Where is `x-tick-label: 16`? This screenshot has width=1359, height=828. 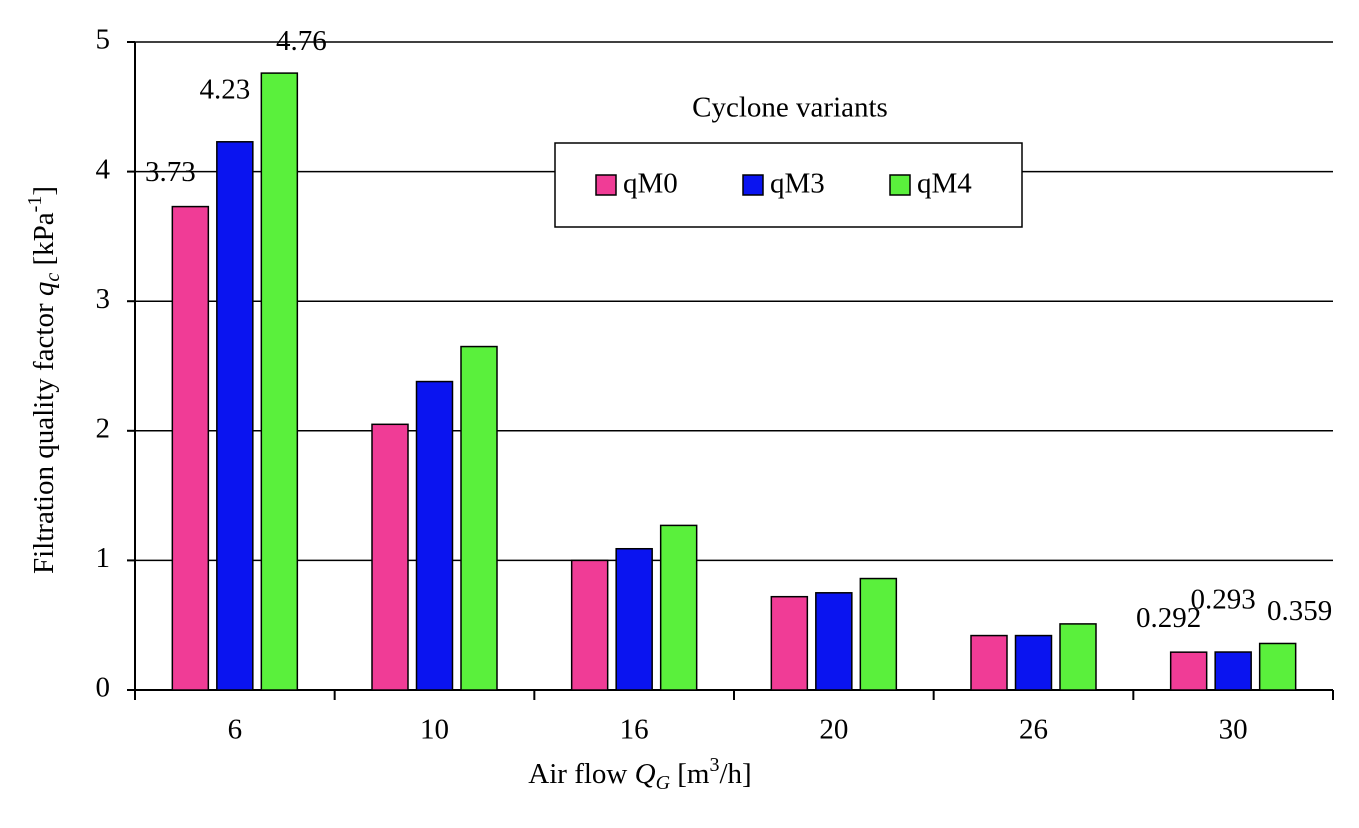
x-tick-label: 16 is located at coordinates (634, 730).